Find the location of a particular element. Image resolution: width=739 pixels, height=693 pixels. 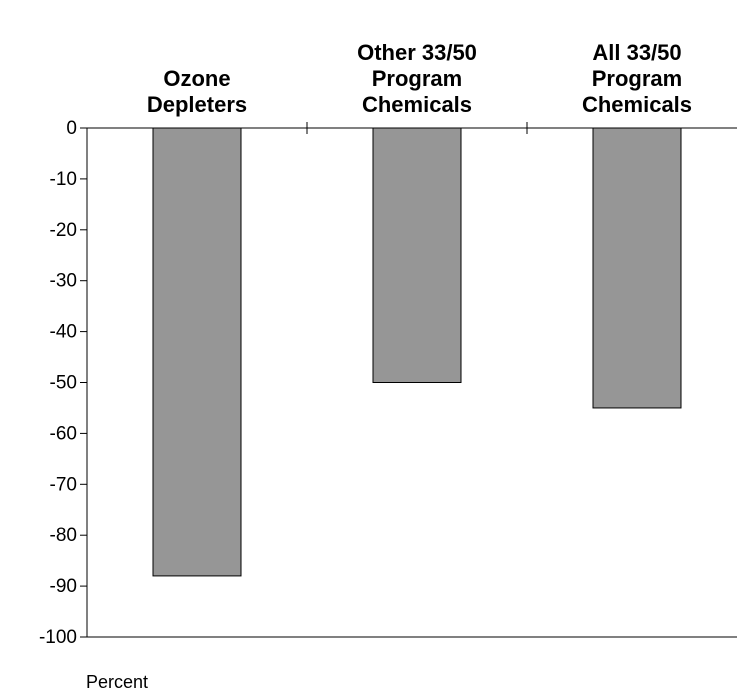

y-tick-label: -70 is located at coordinates (63, 484).